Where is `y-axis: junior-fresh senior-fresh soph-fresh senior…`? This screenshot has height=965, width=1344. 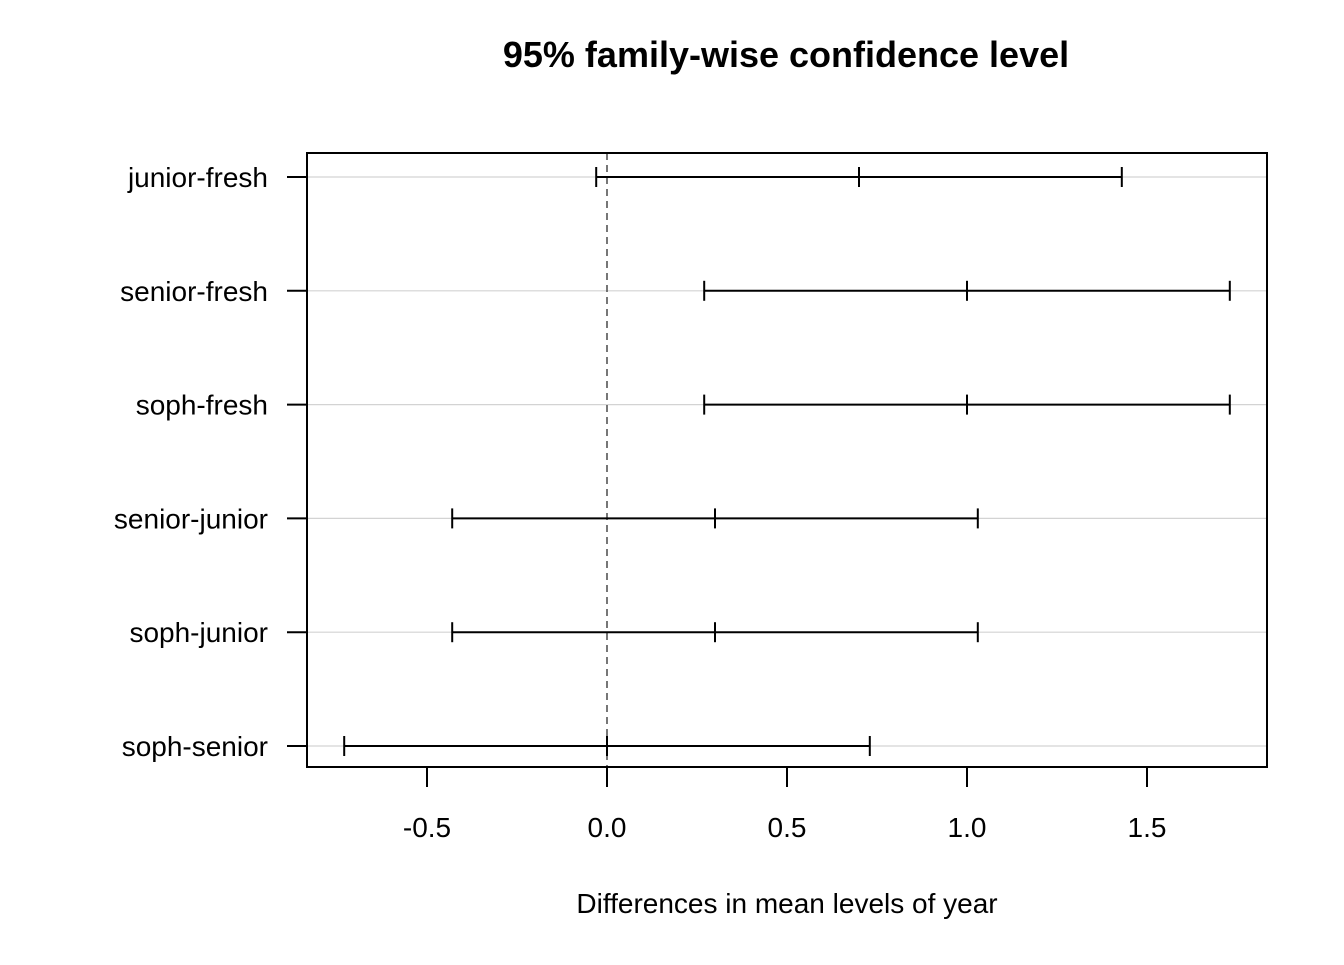 y-axis: junior-fresh senior-fresh soph-fresh senior… is located at coordinates (210, 462).